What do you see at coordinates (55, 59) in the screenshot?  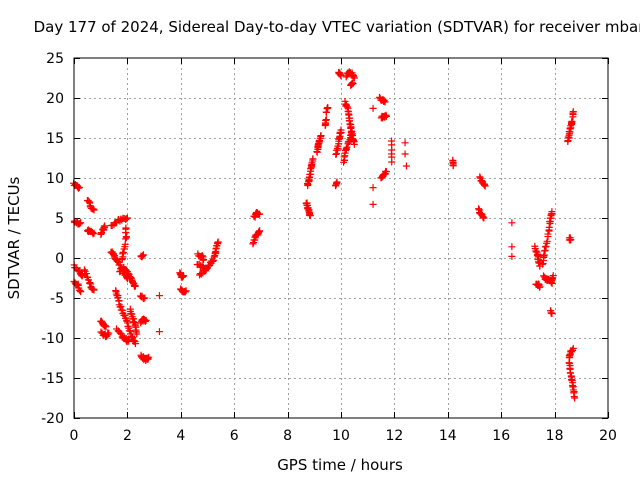 I see `y-tick-label: 25` at bounding box center [55, 59].